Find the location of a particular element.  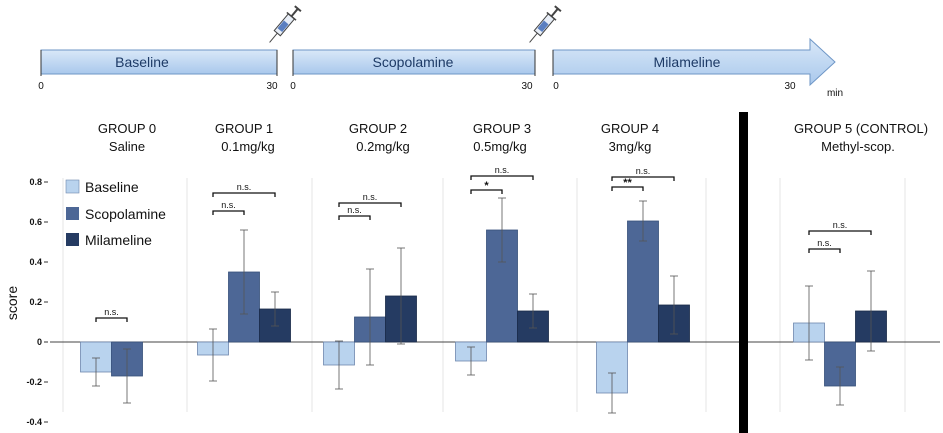

timeline-tick-milameline-end: 30 is located at coordinates (790, 86).